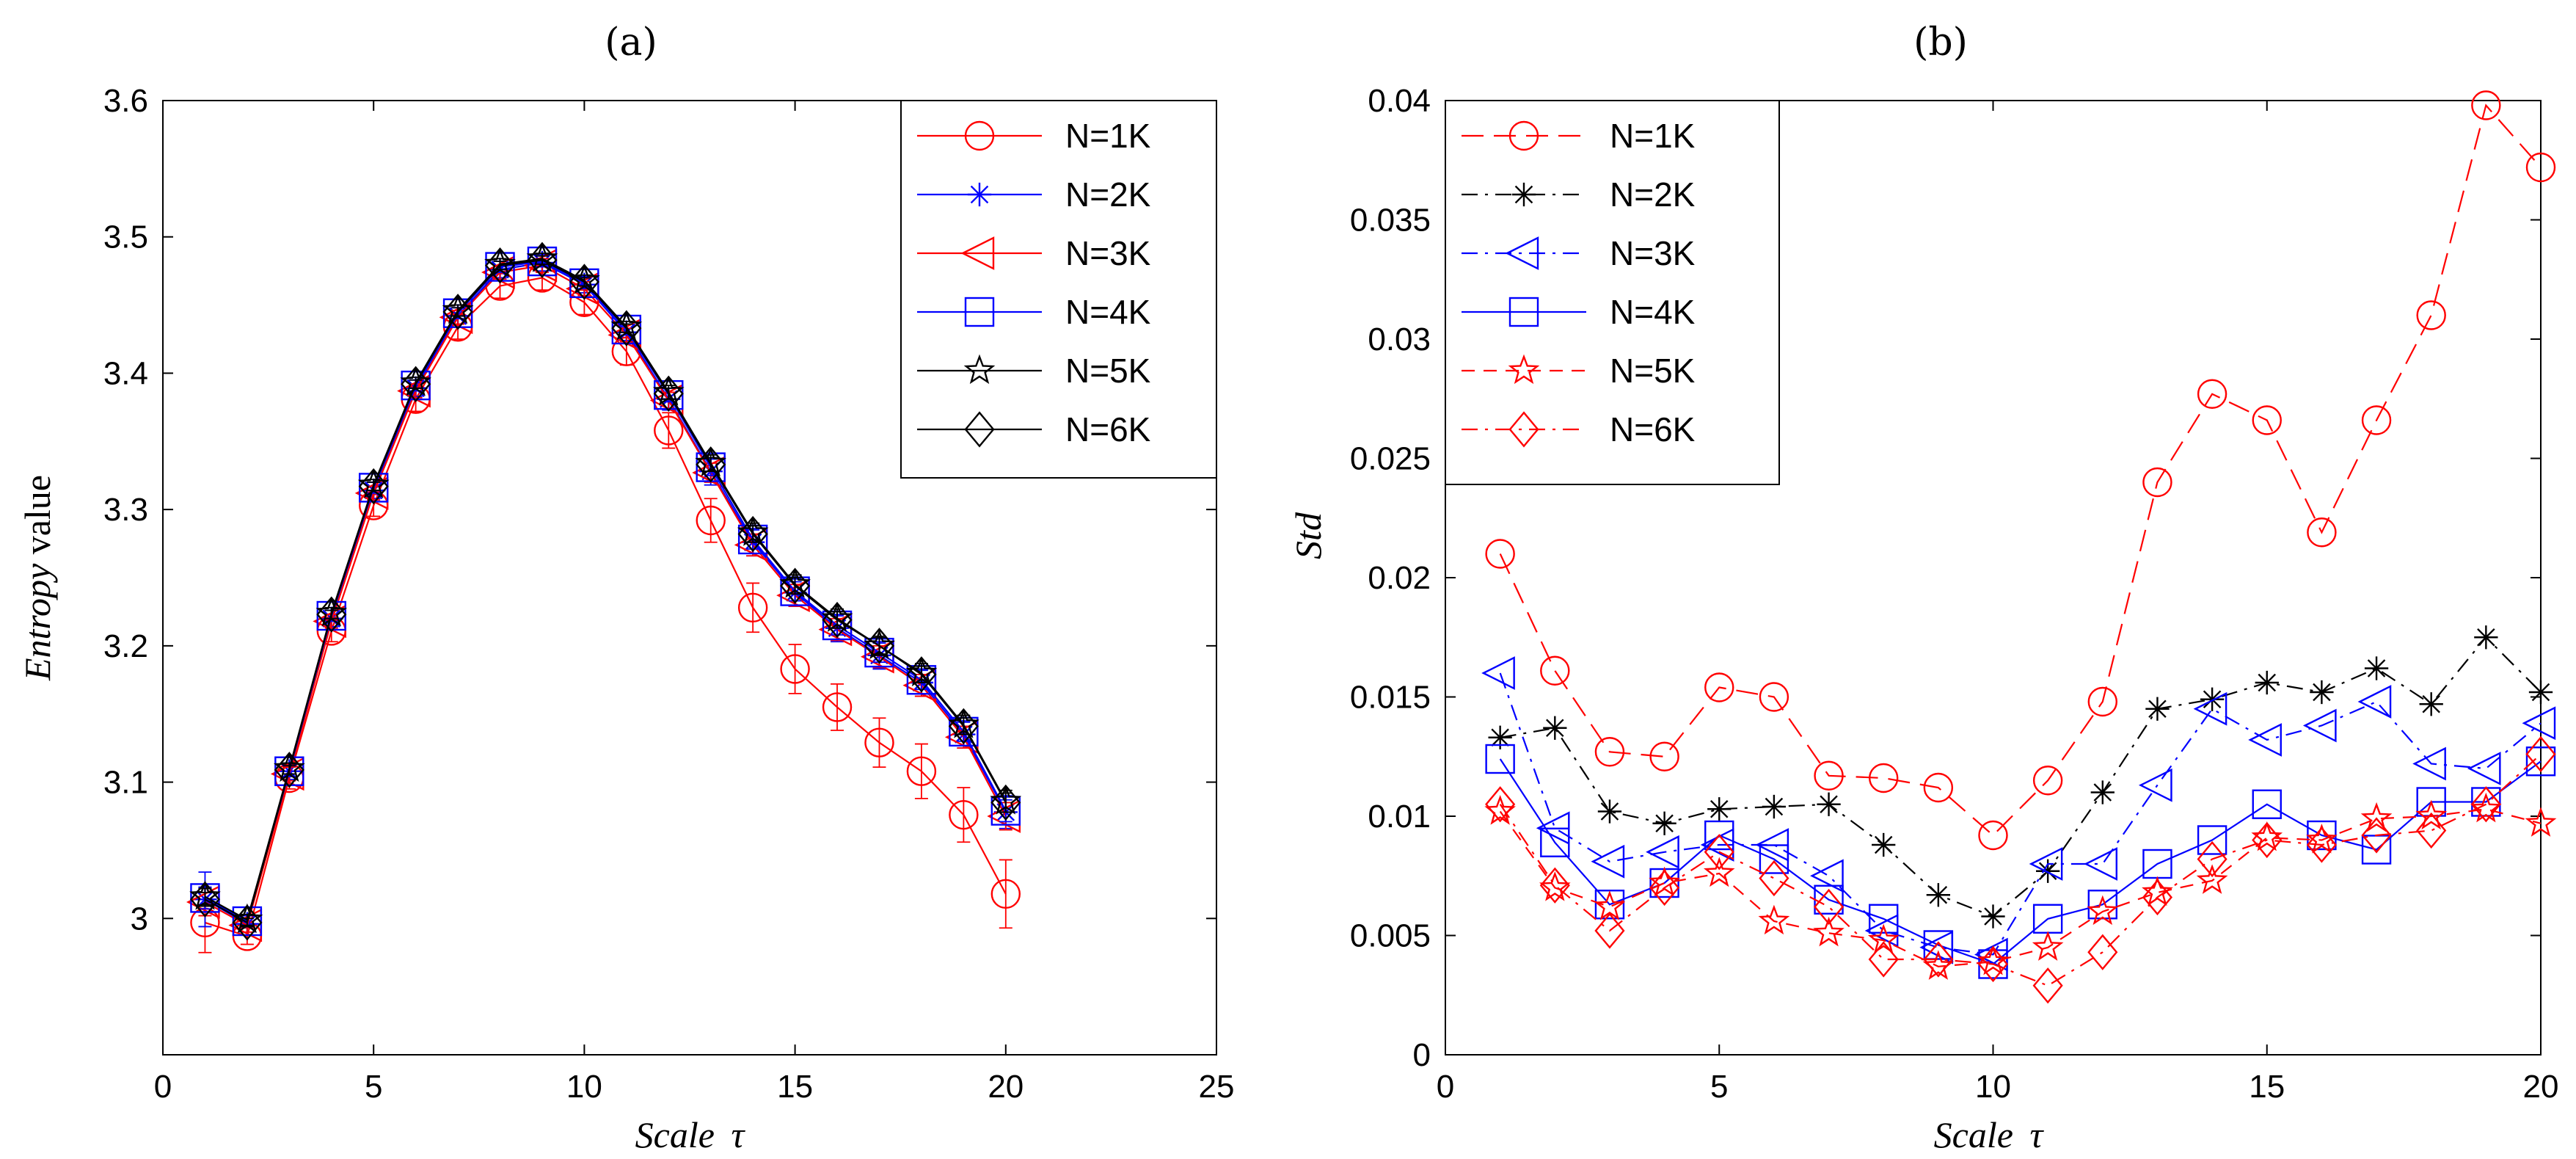  I want to click on legend-label: N=1K, so click(1653, 136).